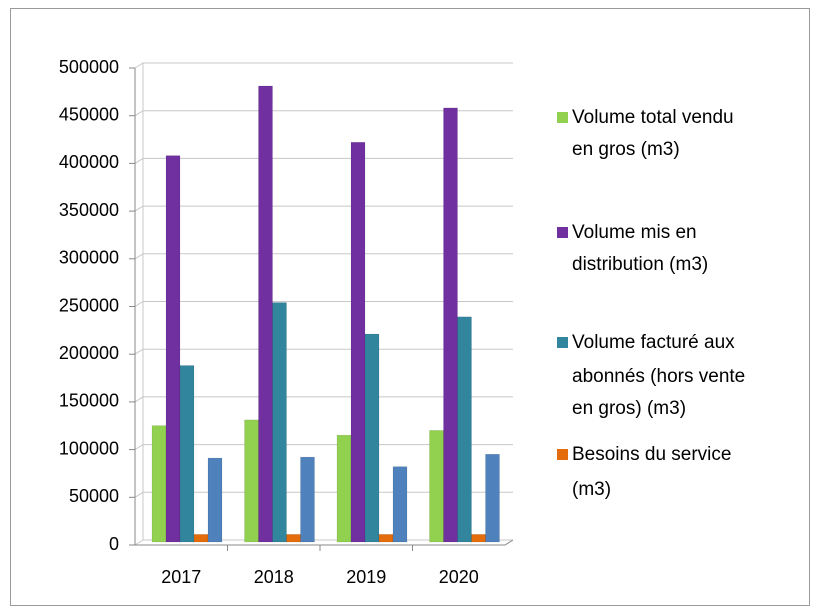  I want to click on y-tick-label: 0, so click(114, 544).